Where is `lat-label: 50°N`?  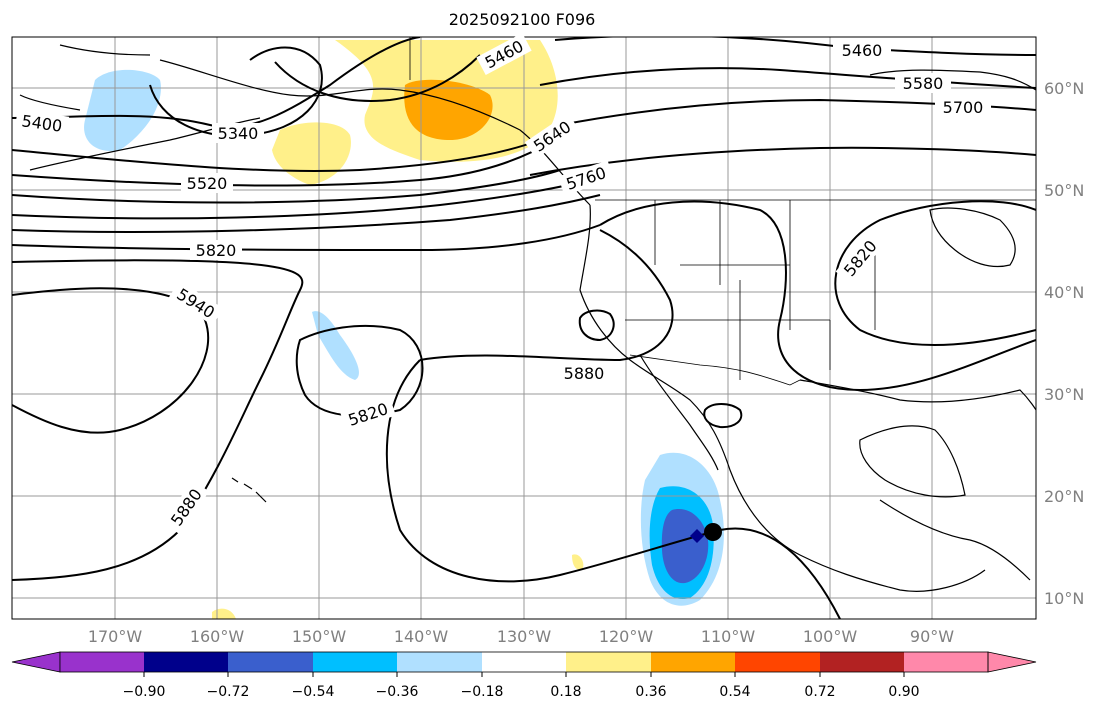 lat-label: 50°N is located at coordinates (1064, 190).